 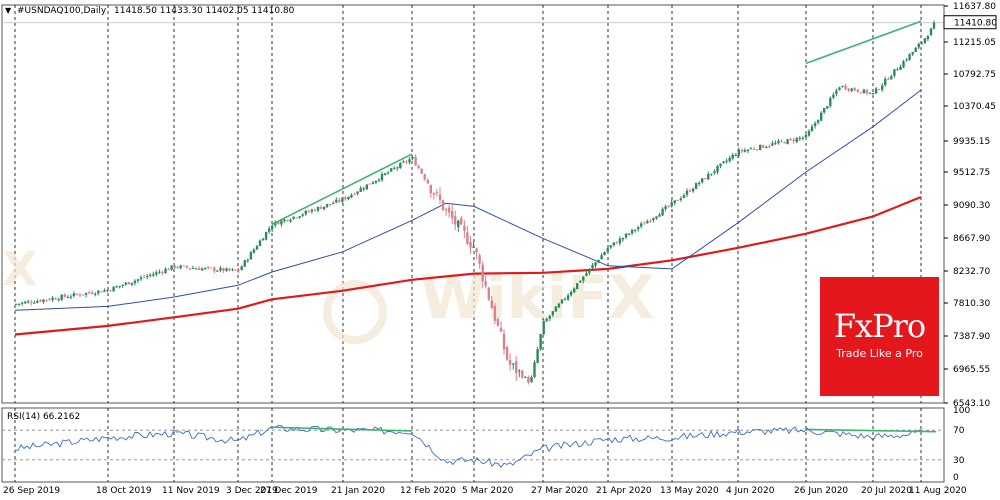 I want to click on price-tick-label: 9935.15, so click(x=971, y=142).